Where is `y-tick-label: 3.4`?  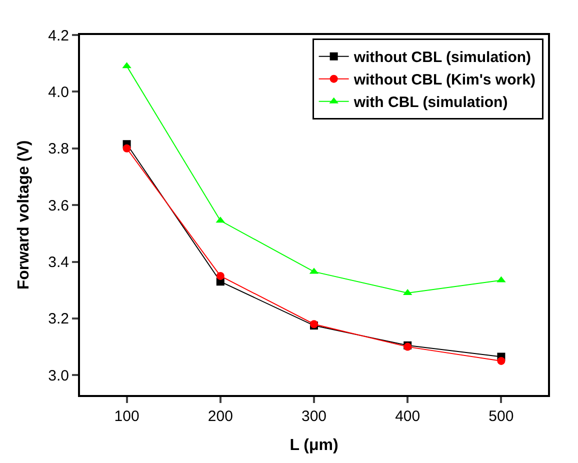 y-tick-label: 3.4 is located at coordinates (58, 263).